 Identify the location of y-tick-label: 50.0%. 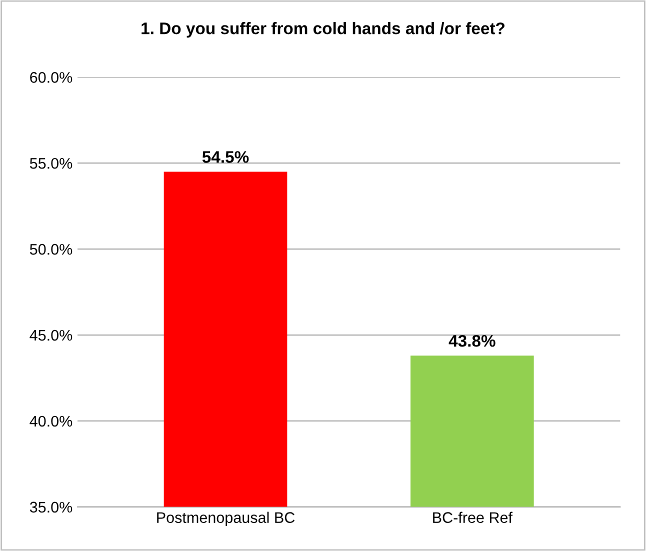
(51, 249).